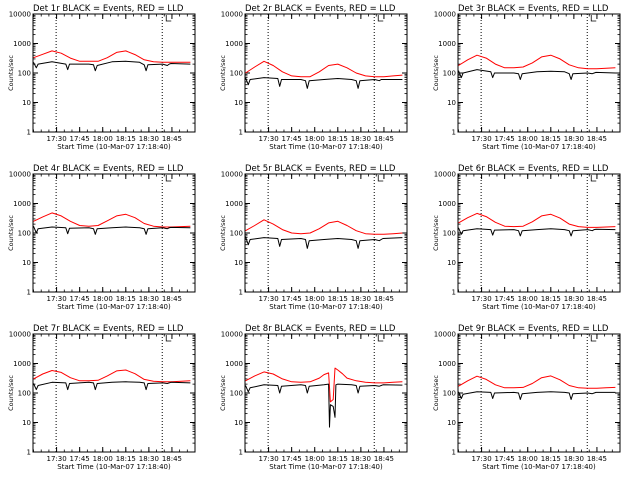 This screenshot has width=640, height=480. What do you see at coordinates (108, 329) in the screenshot?
I see `panel-title: Det 7r BLACK = Events, RED = LLD` at bounding box center [108, 329].